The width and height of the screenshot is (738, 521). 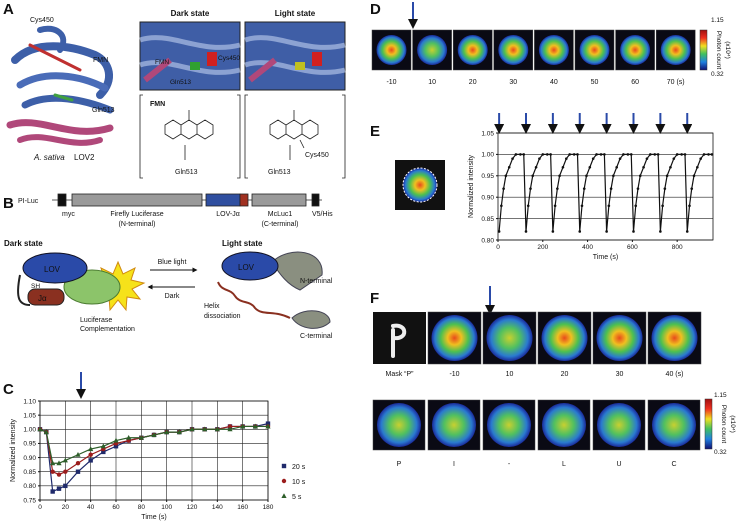 I want to click on colorbar-title: Photon count, so click(x=723, y=424).